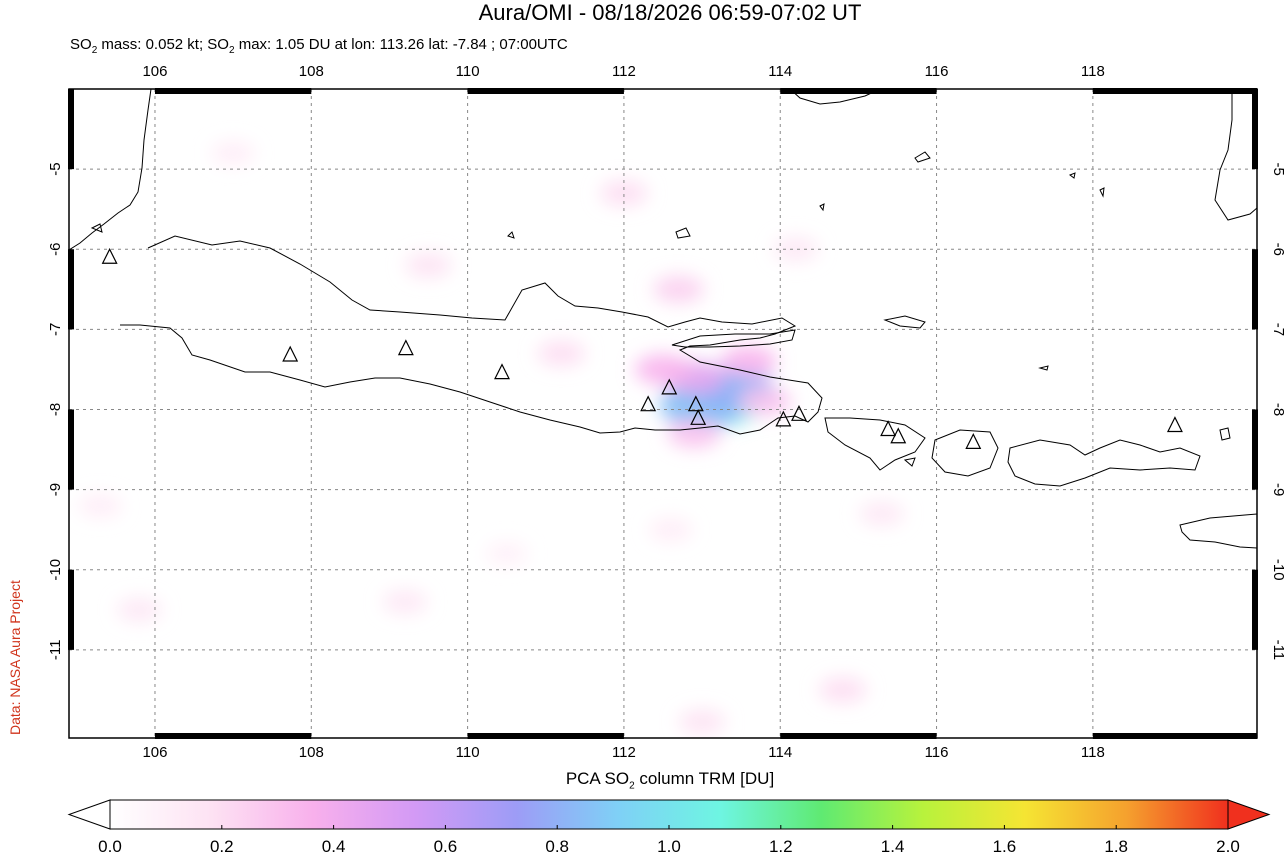  Describe the element at coordinates (55, 168) in the screenshot. I see `lat-label-left: -5` at that location.